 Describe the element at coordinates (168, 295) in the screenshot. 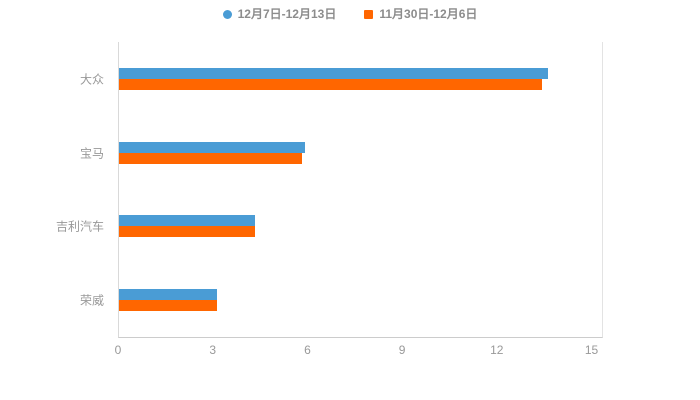

I see `bar-series1-cat4` at that location.